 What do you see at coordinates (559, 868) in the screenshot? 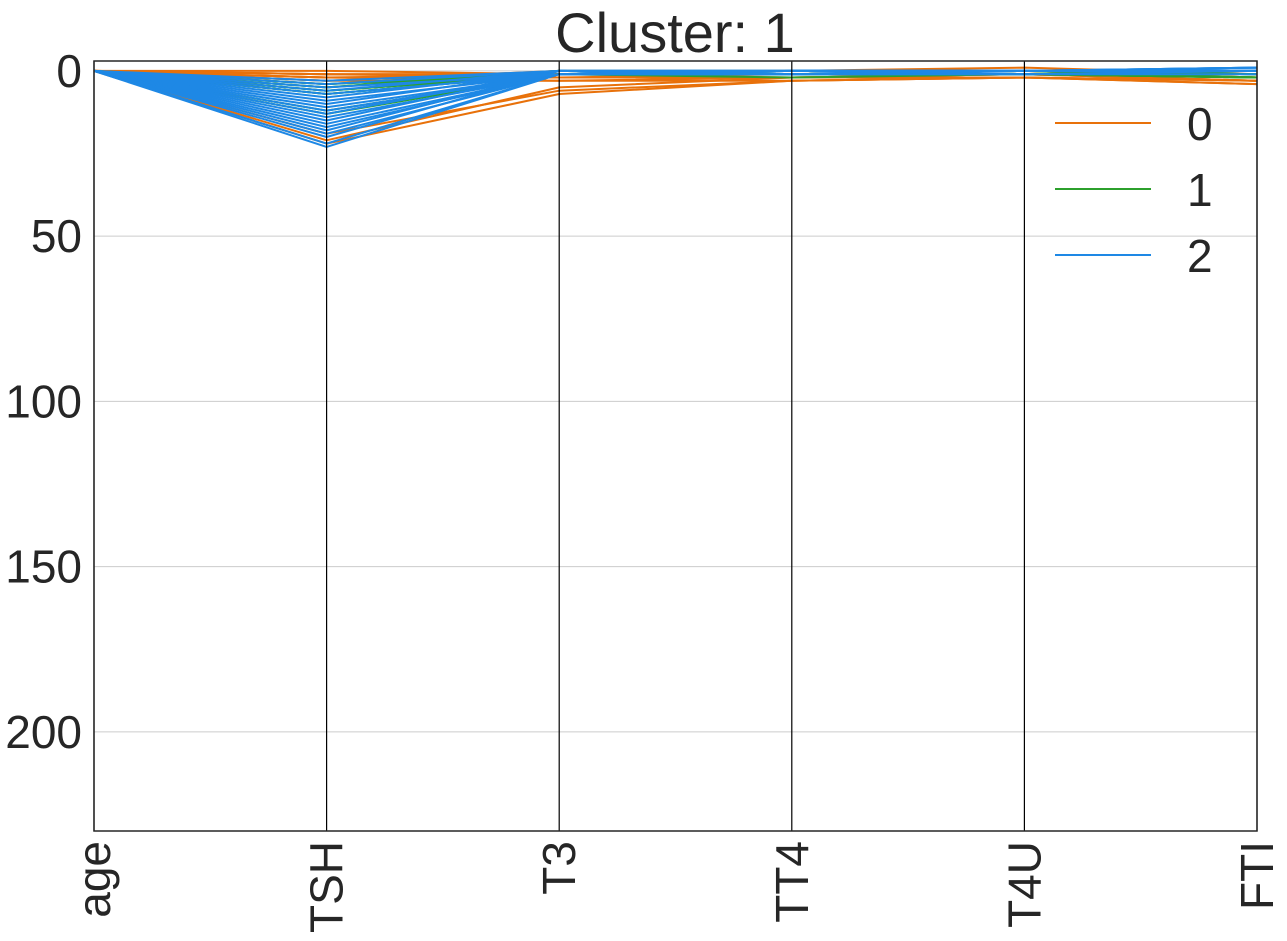
I see `x-label-t3: T3` at bounding box center [559, 868].